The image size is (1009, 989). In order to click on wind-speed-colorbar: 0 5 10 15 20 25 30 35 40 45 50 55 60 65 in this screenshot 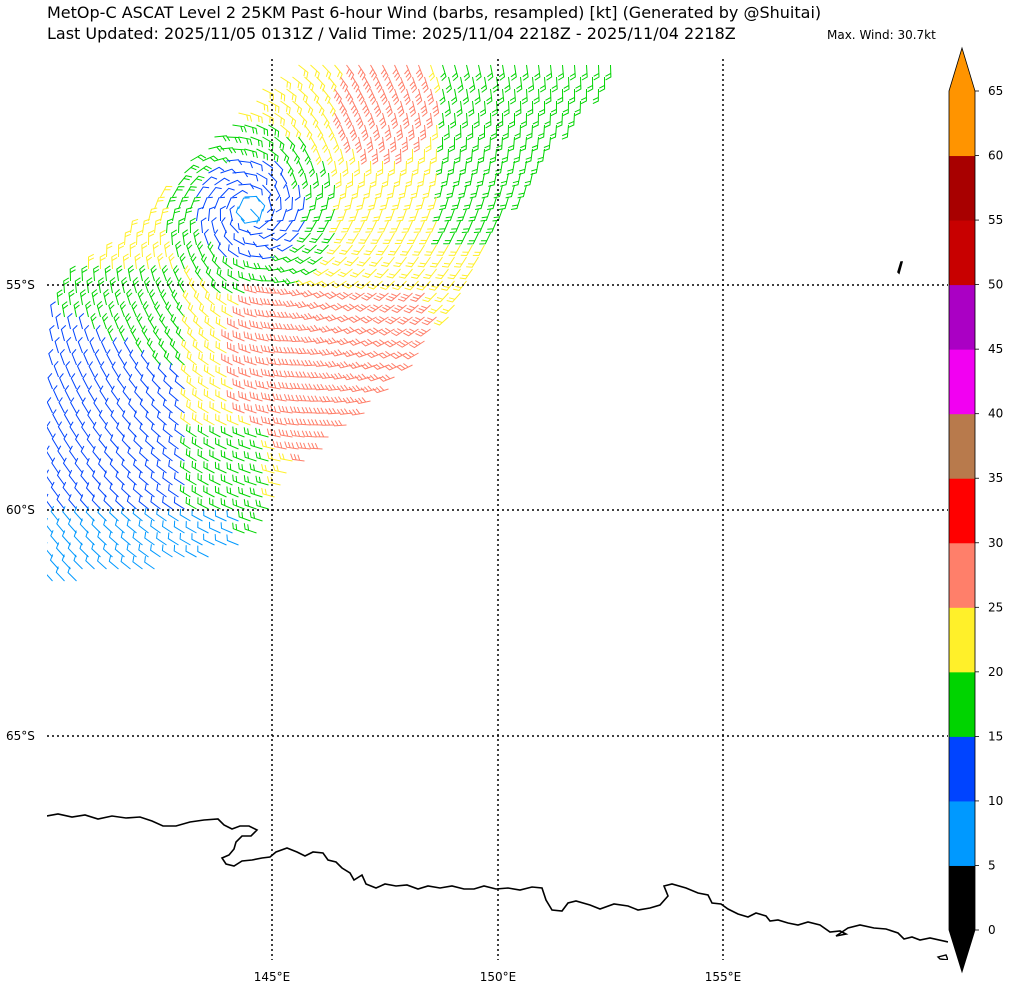, I will do `click(975, 510)`.